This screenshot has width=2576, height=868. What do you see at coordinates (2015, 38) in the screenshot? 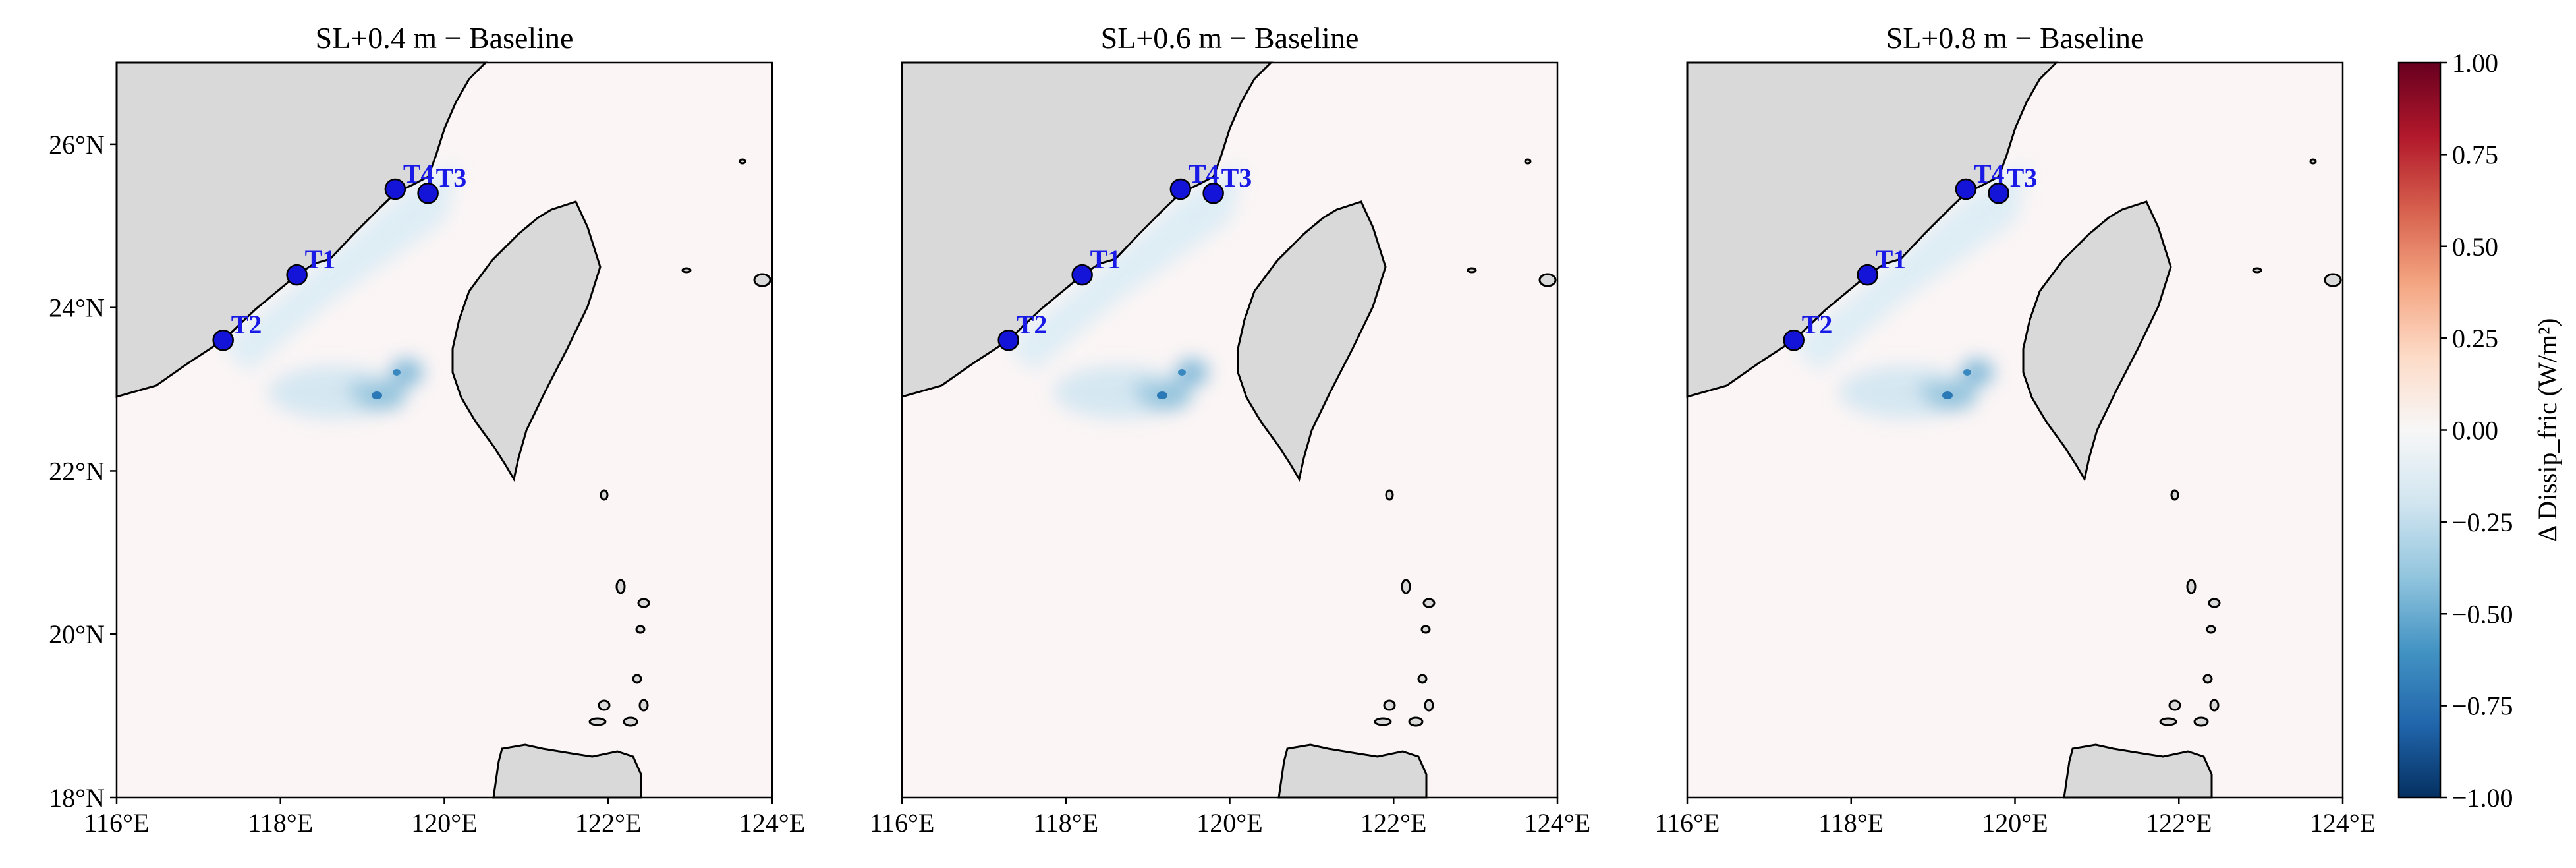
I see `panel-title: SL+0.8 m − Baseline` at bounding box center [2015, 38].